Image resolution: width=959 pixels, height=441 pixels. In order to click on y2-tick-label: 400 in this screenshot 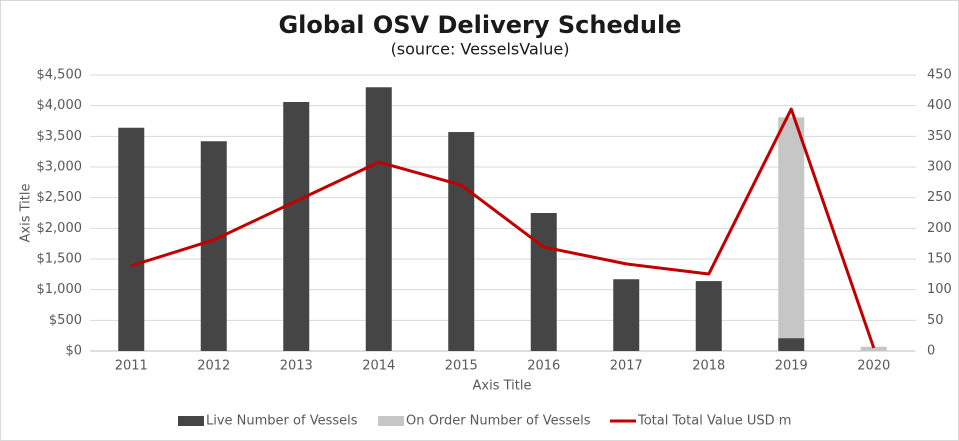, I will do `click(939, 105)`.